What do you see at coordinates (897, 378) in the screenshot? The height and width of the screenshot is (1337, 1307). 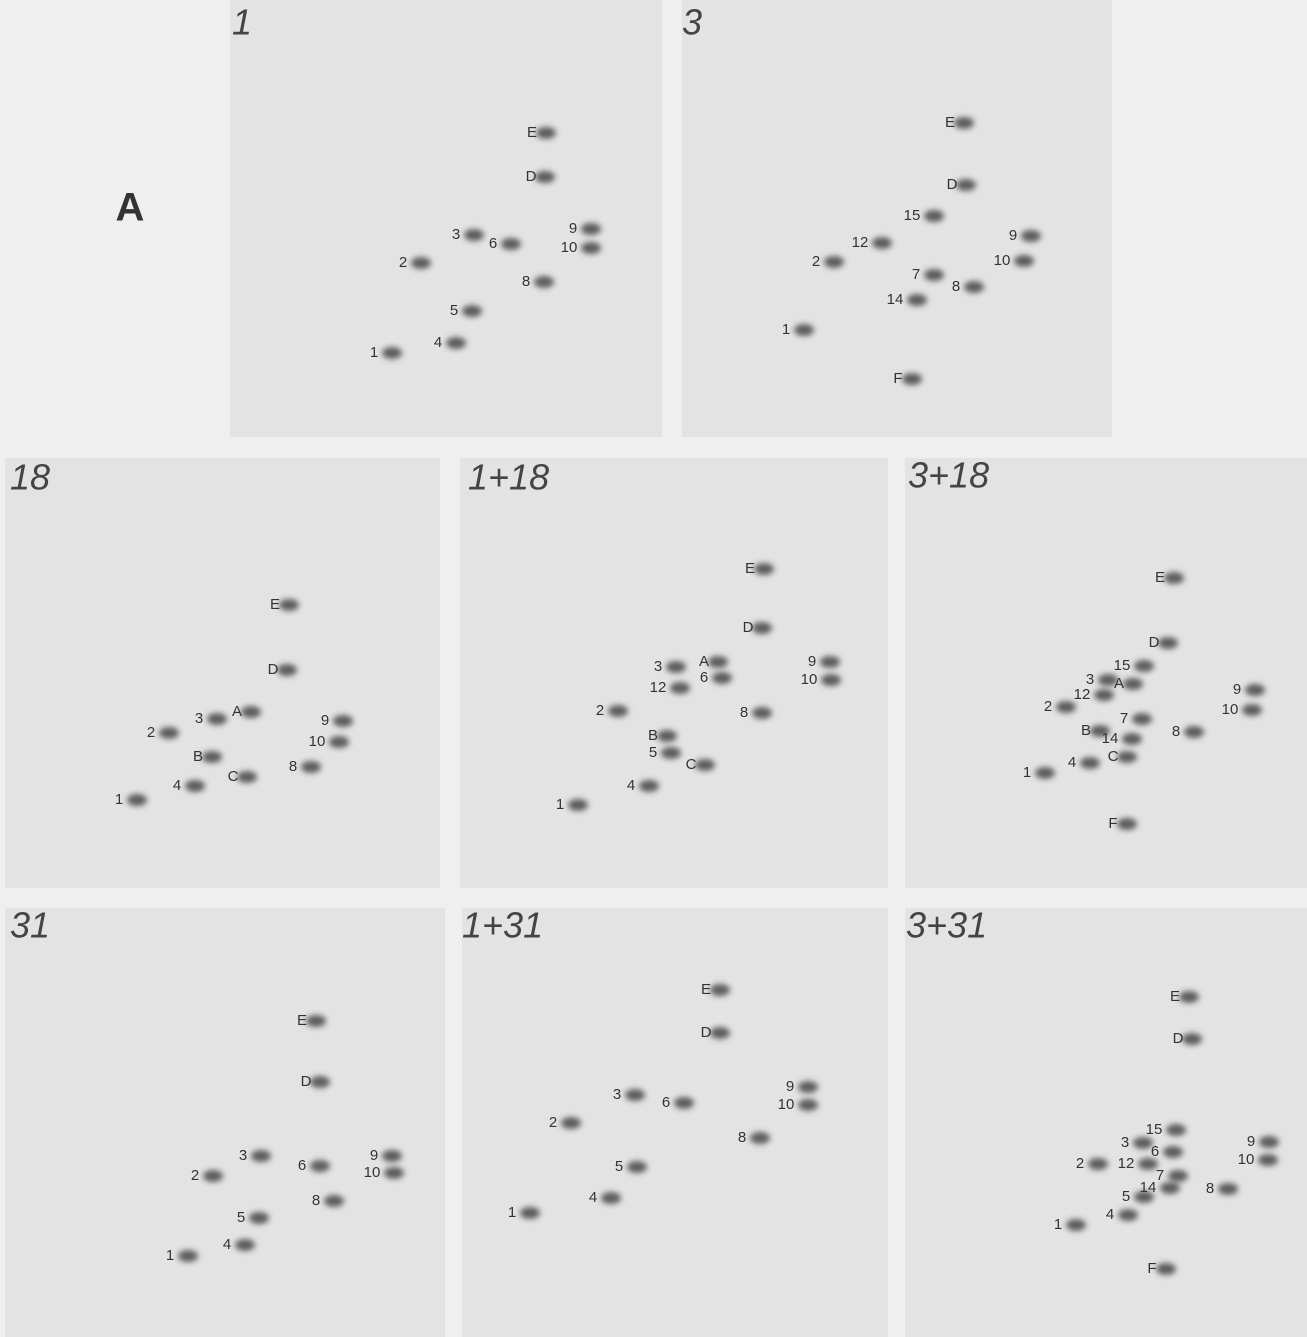 I see `spot-label: F` at bounding box center [897, 378].